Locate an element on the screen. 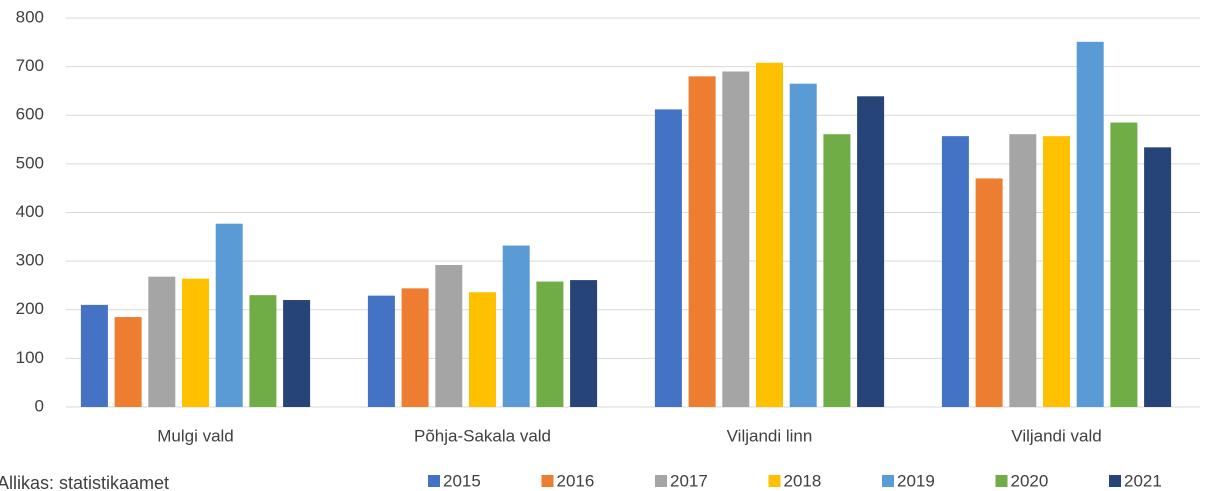  legend-label: 2017 is located at coordinates (689, 480).